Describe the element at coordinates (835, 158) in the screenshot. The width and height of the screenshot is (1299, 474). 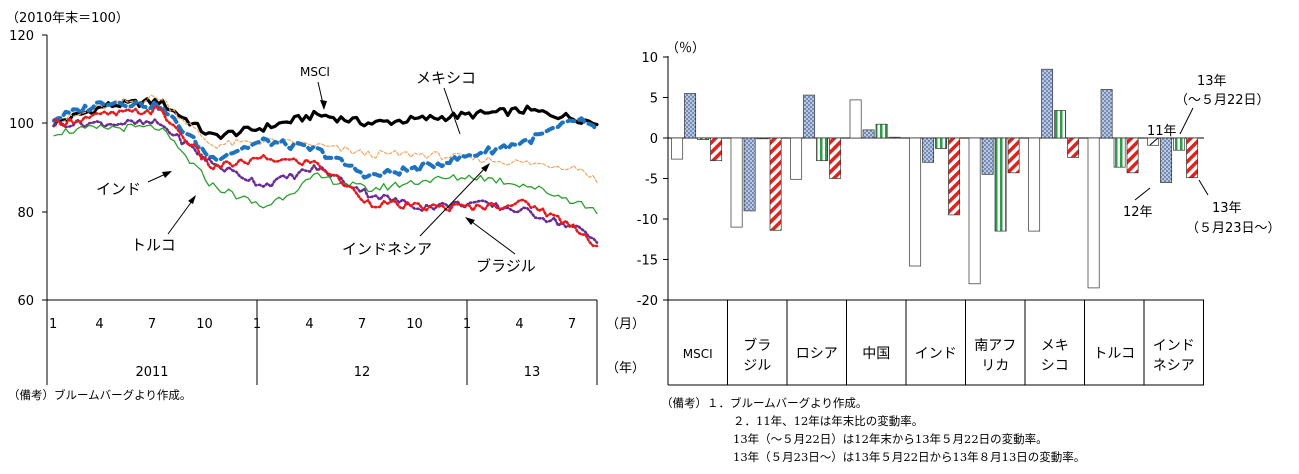
I see `bar-ロシア-13年（５月23日～）` at that location.